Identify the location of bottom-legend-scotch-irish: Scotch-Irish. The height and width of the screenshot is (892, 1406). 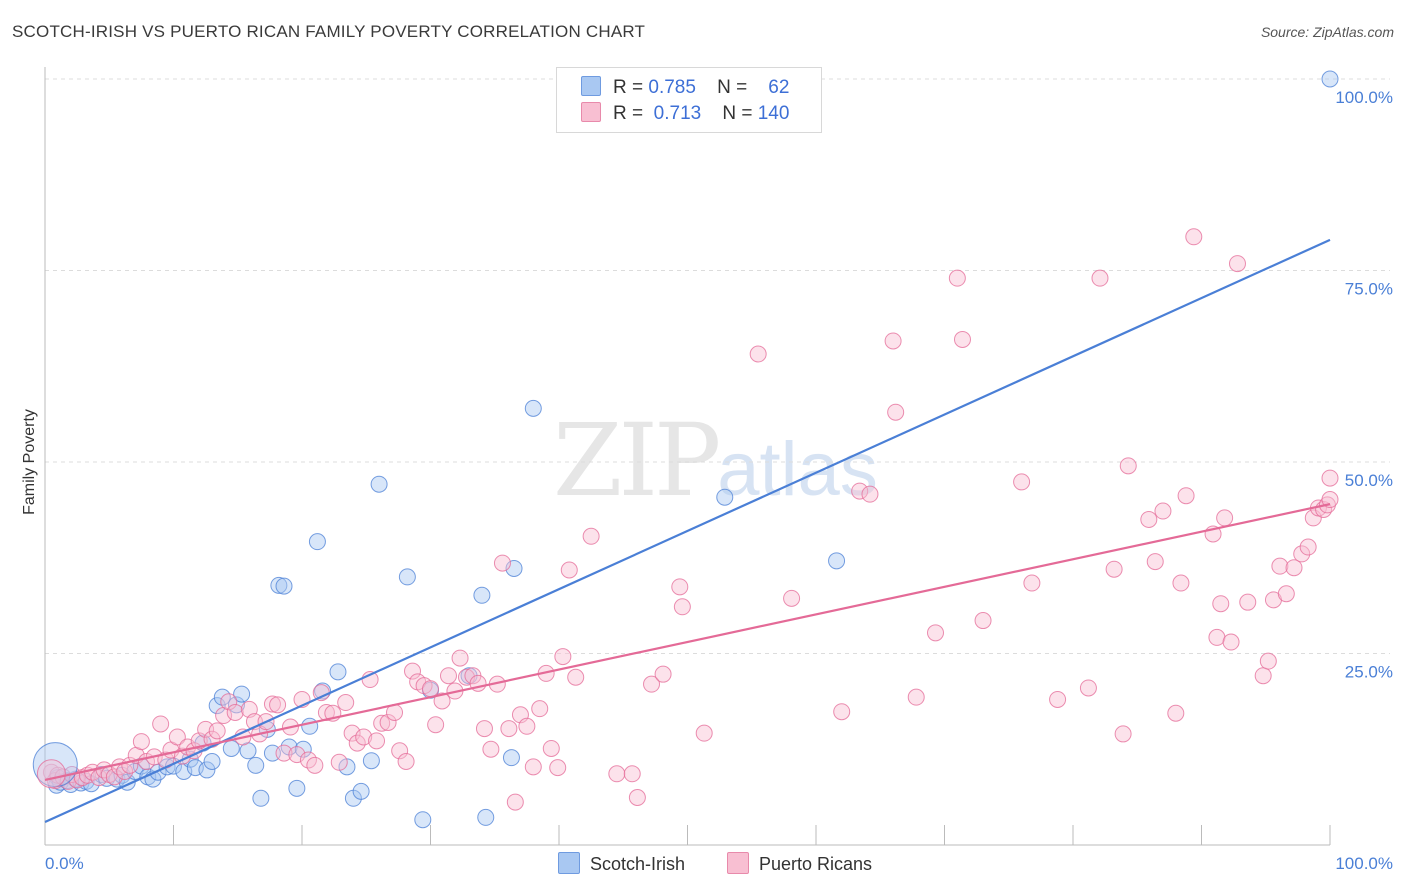
(621, 863).